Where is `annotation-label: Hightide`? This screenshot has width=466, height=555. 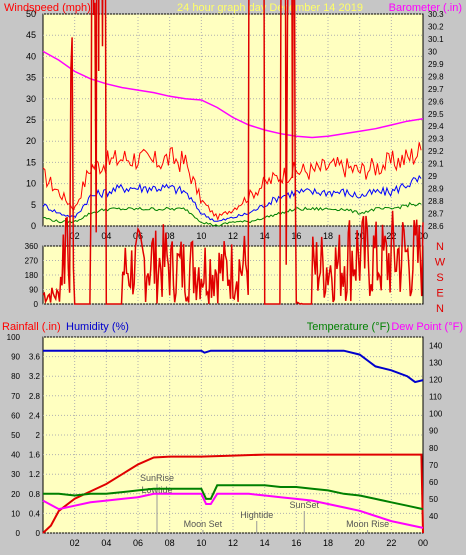
annotation-label: Hightide is located at coordinates (256, 515).